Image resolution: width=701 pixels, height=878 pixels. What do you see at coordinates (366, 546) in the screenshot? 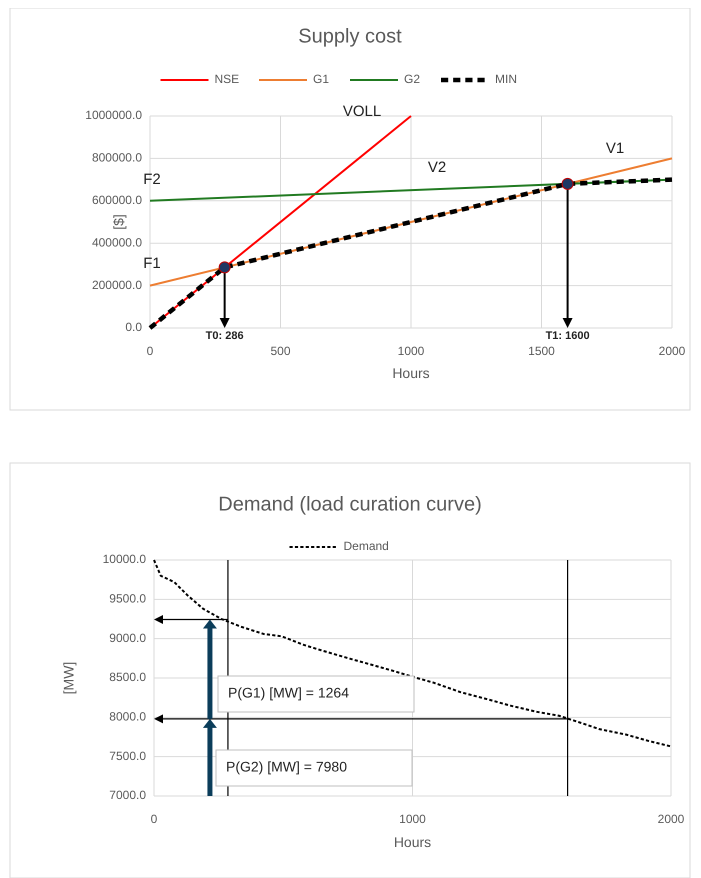
I see `legend-label: Demand` at bounding box center [366, 546].